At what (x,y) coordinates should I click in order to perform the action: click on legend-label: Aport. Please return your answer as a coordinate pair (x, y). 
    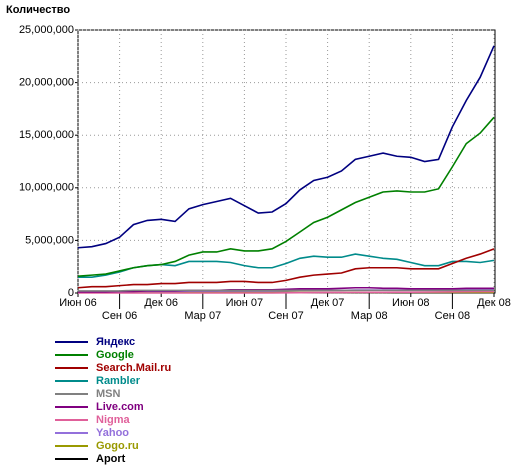
    Looking at the image, I should click on (111, 459).